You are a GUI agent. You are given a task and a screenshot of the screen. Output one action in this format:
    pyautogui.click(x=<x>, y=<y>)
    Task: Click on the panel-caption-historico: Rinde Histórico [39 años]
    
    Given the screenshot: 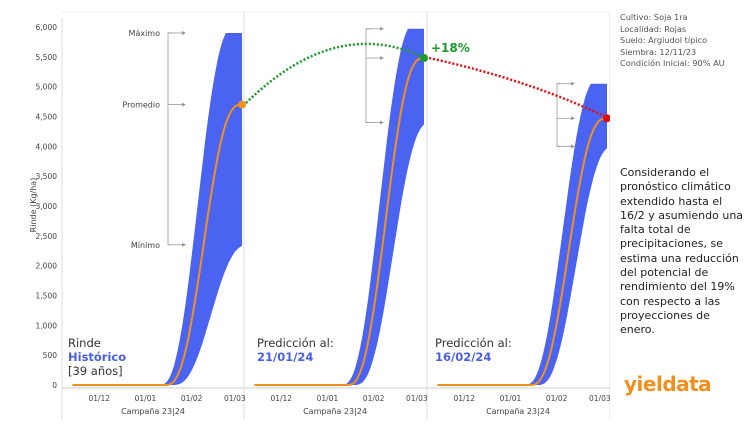 What is the action you would take?
    pyautogui.click(x=97, y=357)
    